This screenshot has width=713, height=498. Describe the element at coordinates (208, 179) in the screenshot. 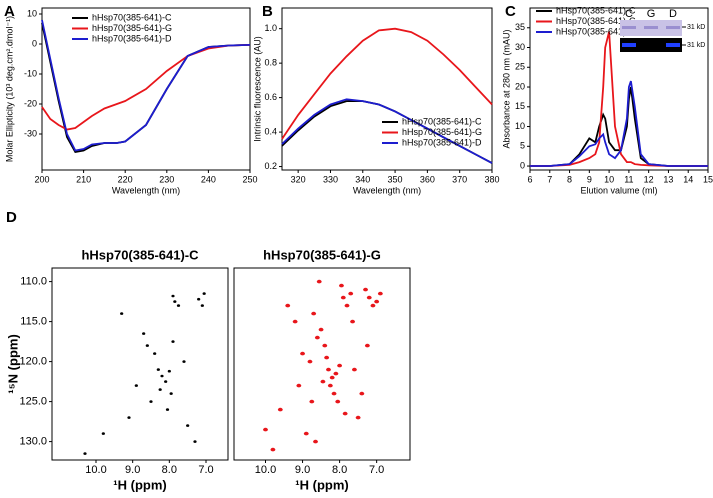

I see `x-tick-label: 240` at that location.